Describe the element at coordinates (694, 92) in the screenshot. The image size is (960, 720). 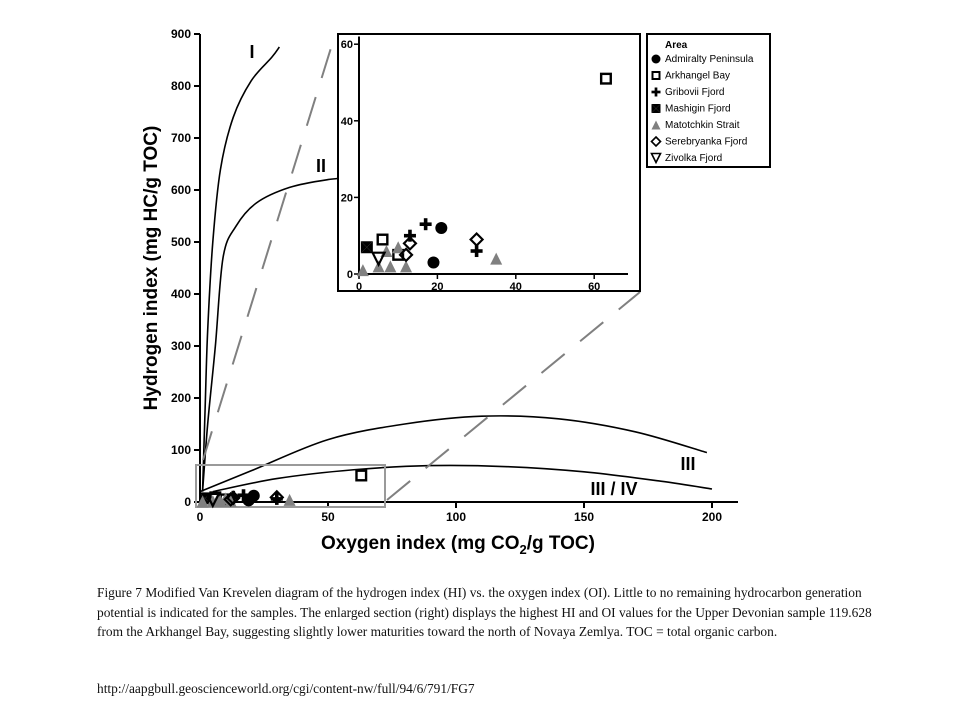
I see `legend-label: Gribovii Fjord` at that location.